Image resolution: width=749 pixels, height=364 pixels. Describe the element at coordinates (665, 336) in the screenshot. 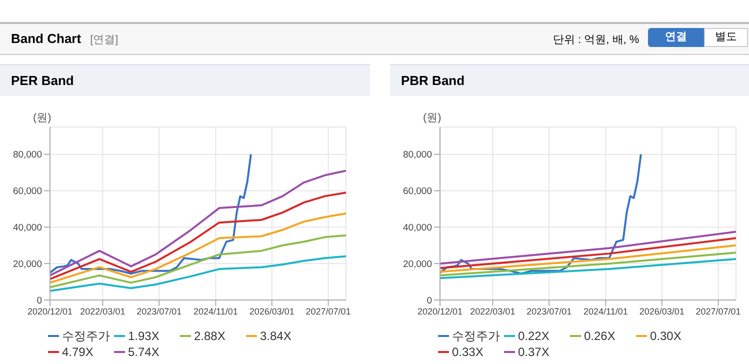

I see `legend-label: 0.30X` at that location.